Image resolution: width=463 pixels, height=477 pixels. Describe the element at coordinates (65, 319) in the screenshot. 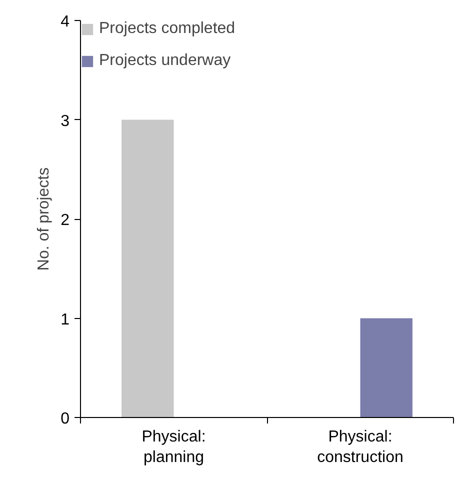

I see `y-tick-label: 1` at that location.